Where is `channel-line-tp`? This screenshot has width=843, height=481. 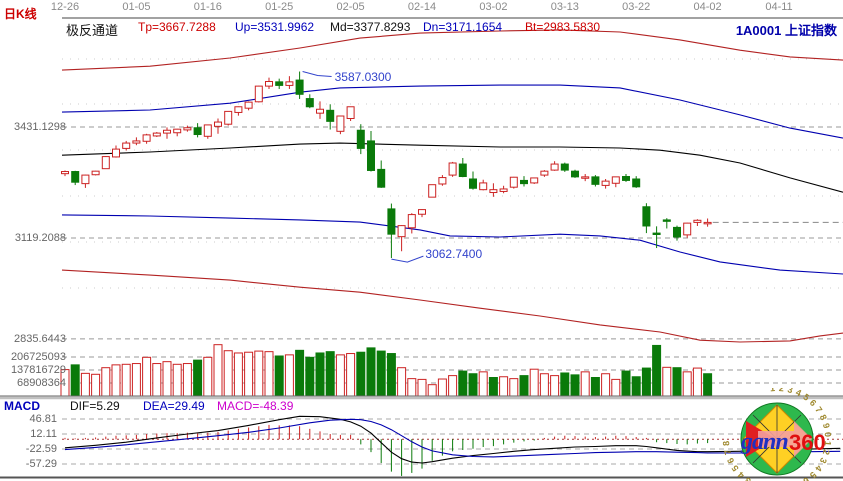 channel-line-tp is located at coordinates (452, 50).